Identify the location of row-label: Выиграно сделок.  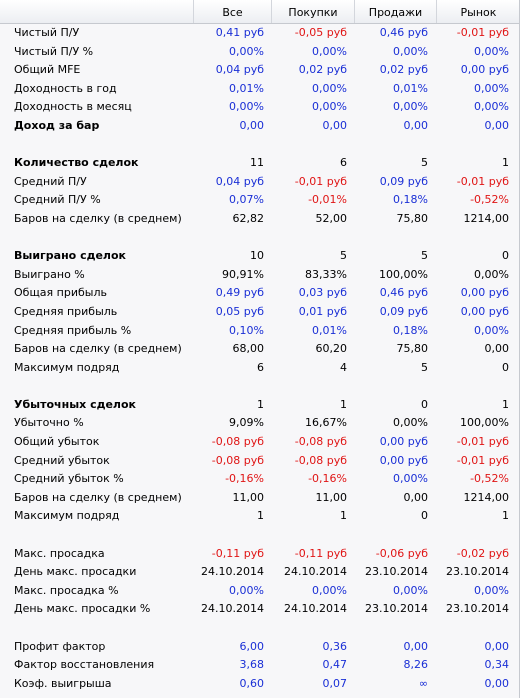
(70, 256).